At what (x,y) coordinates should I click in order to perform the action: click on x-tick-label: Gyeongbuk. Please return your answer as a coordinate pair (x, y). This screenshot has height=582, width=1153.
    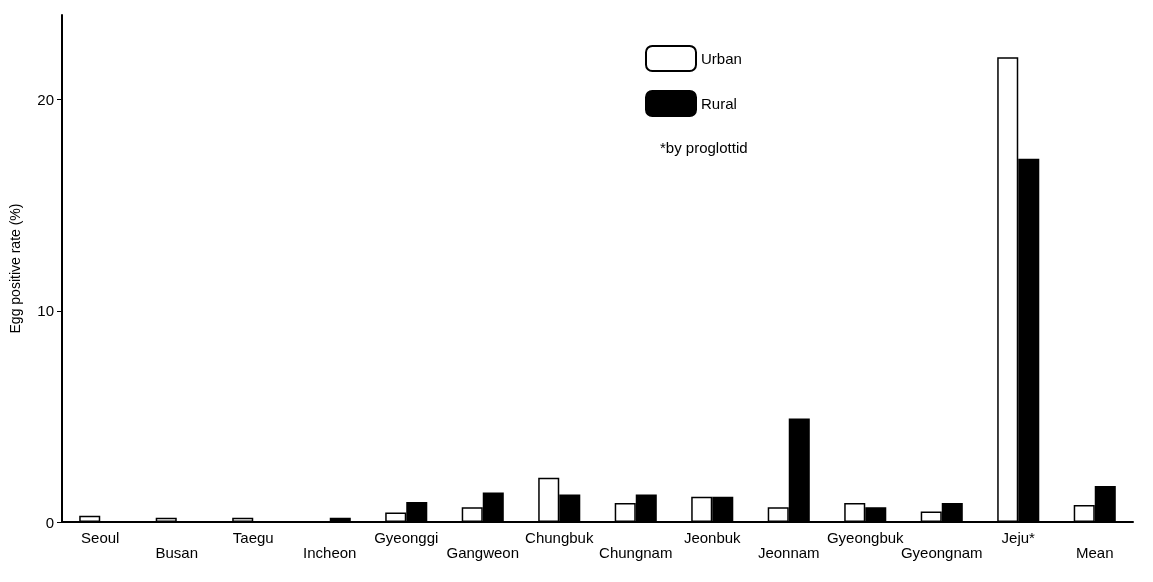
    Looking at the image, I should click on (865, 537).